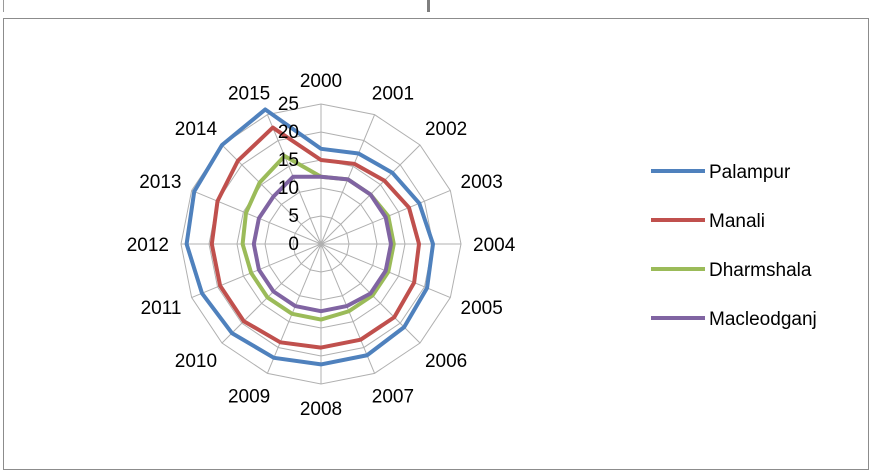  What do you see at coordinates (494, 245) in the screenshot?
I see `category-label-2004: 2004` at bounding box center [494, 245].